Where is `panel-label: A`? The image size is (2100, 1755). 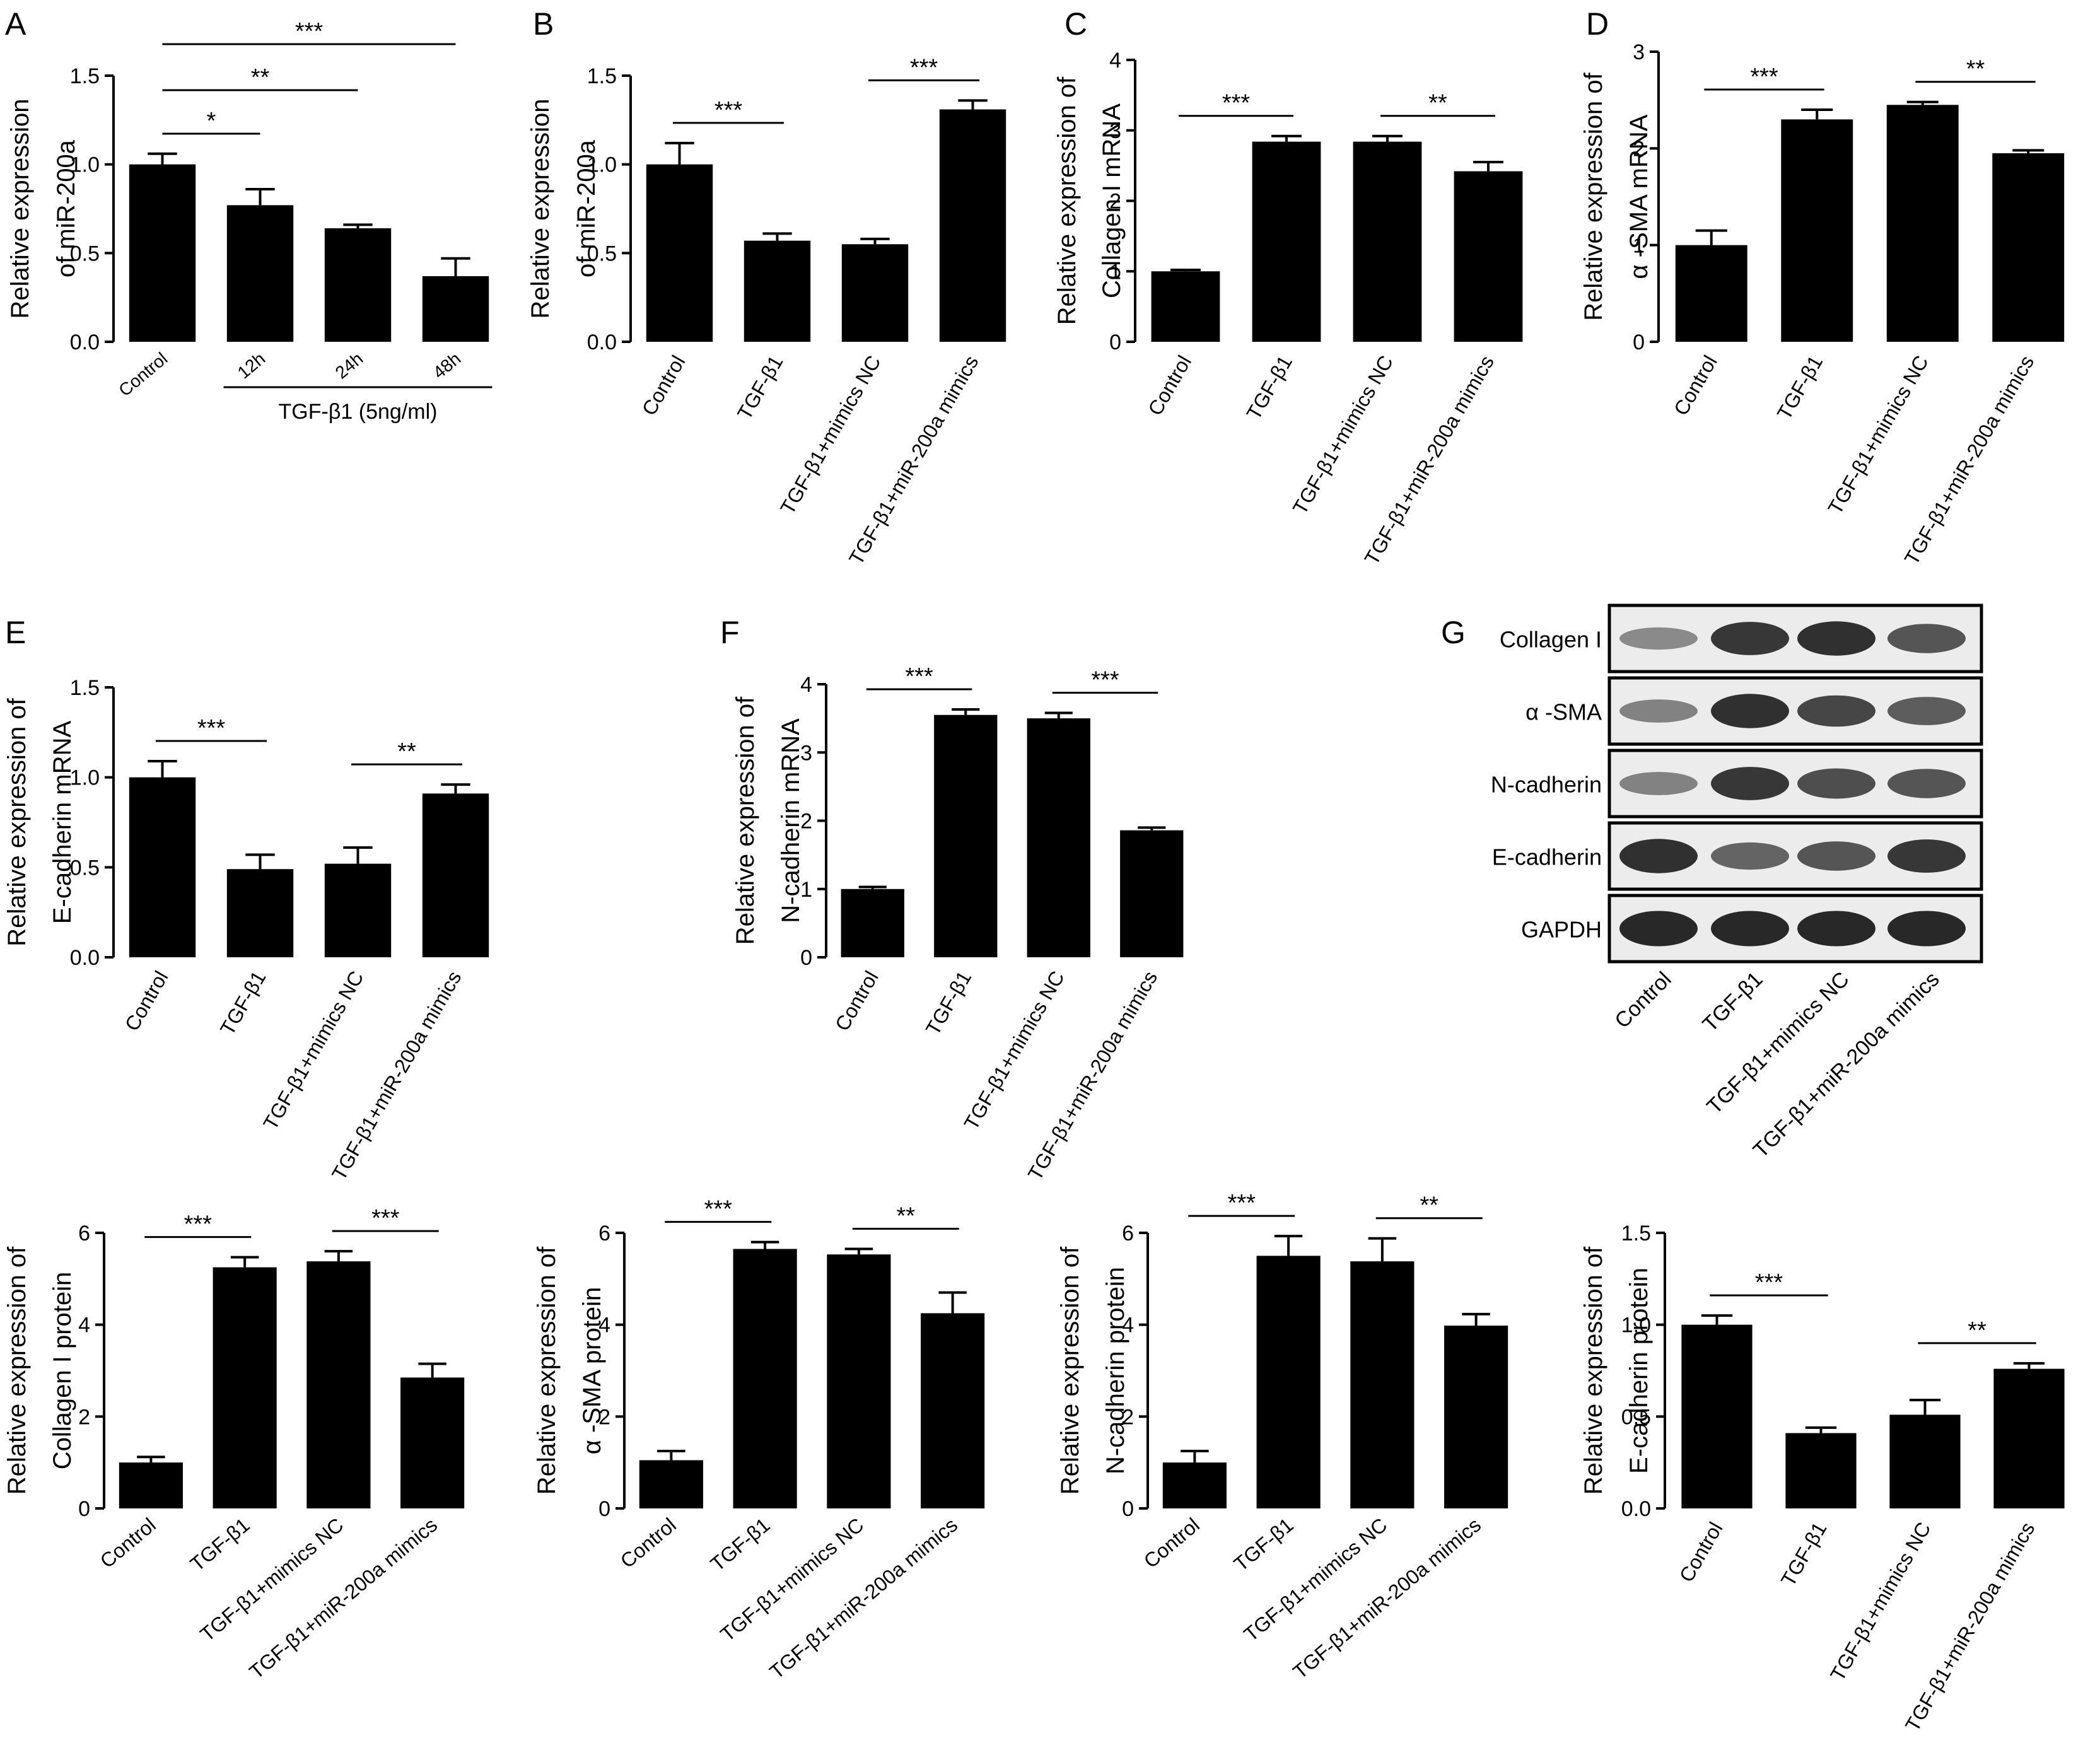
panel-label: A is located at coordinates (15, 24).